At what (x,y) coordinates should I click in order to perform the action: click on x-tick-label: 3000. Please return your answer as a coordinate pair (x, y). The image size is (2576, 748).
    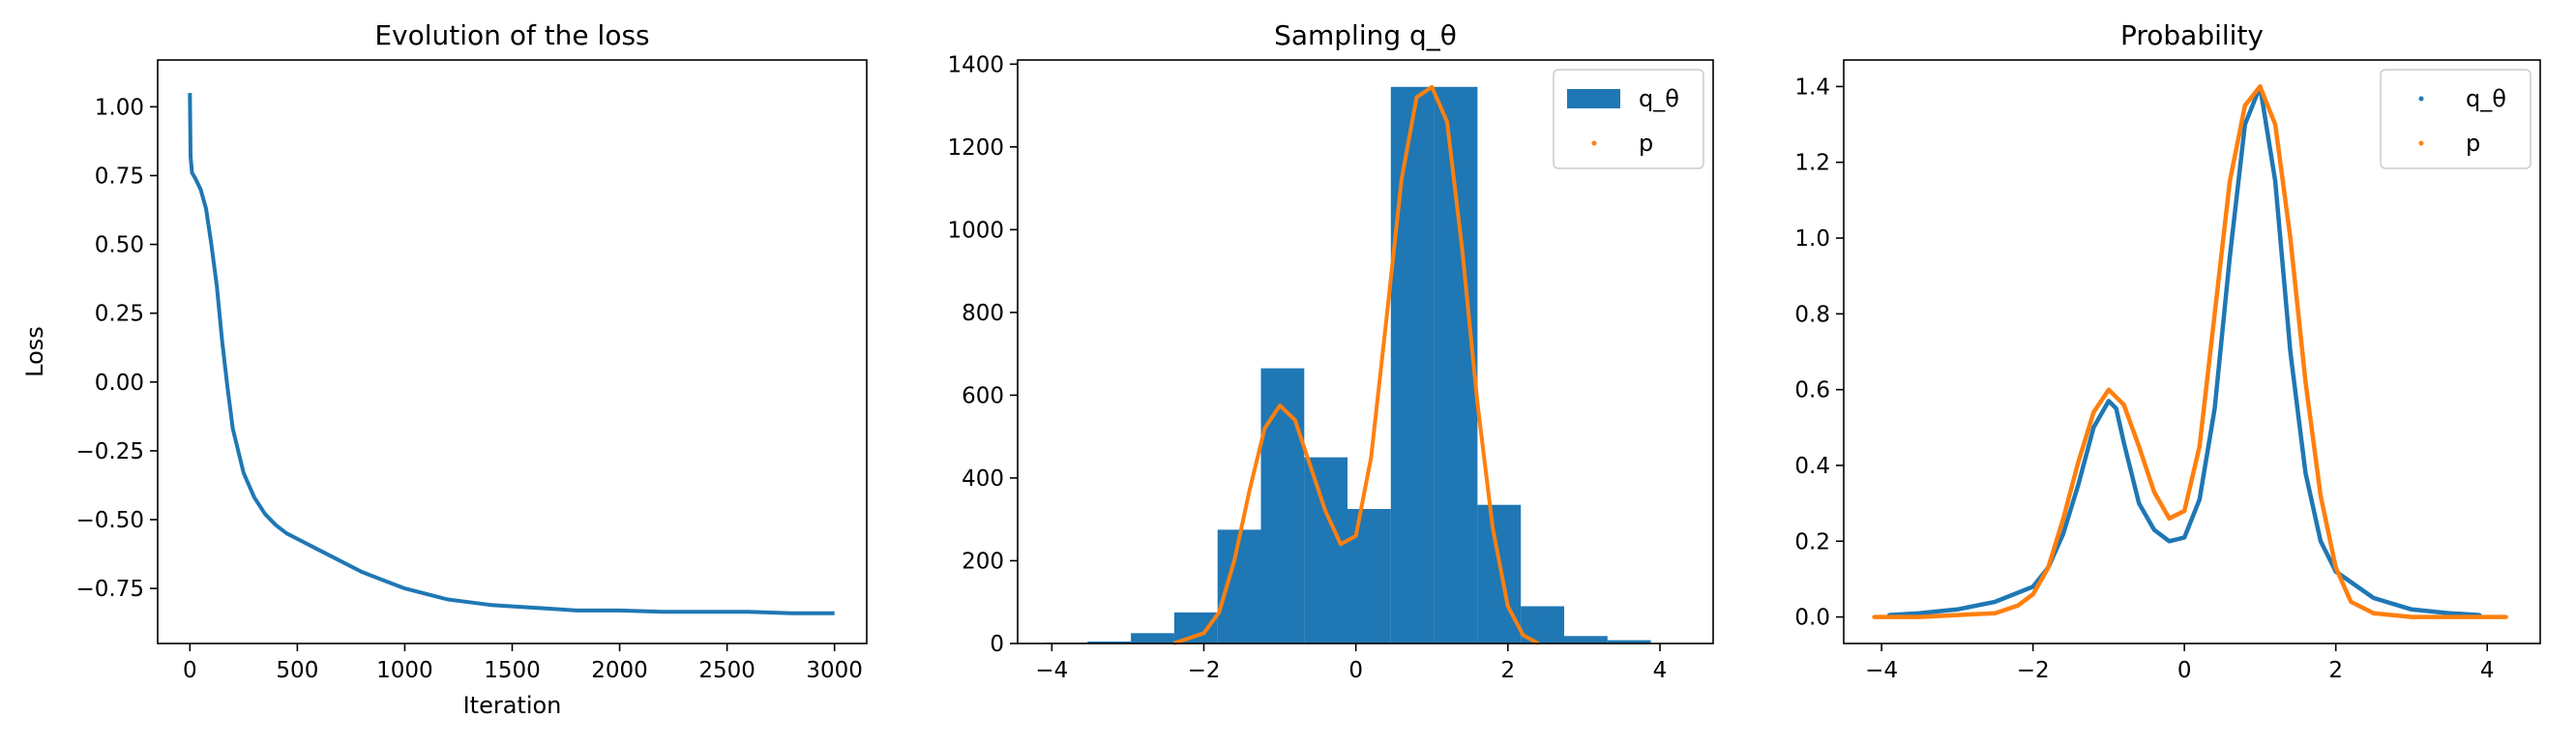
    Looking at the image, I should click on (834, 670).